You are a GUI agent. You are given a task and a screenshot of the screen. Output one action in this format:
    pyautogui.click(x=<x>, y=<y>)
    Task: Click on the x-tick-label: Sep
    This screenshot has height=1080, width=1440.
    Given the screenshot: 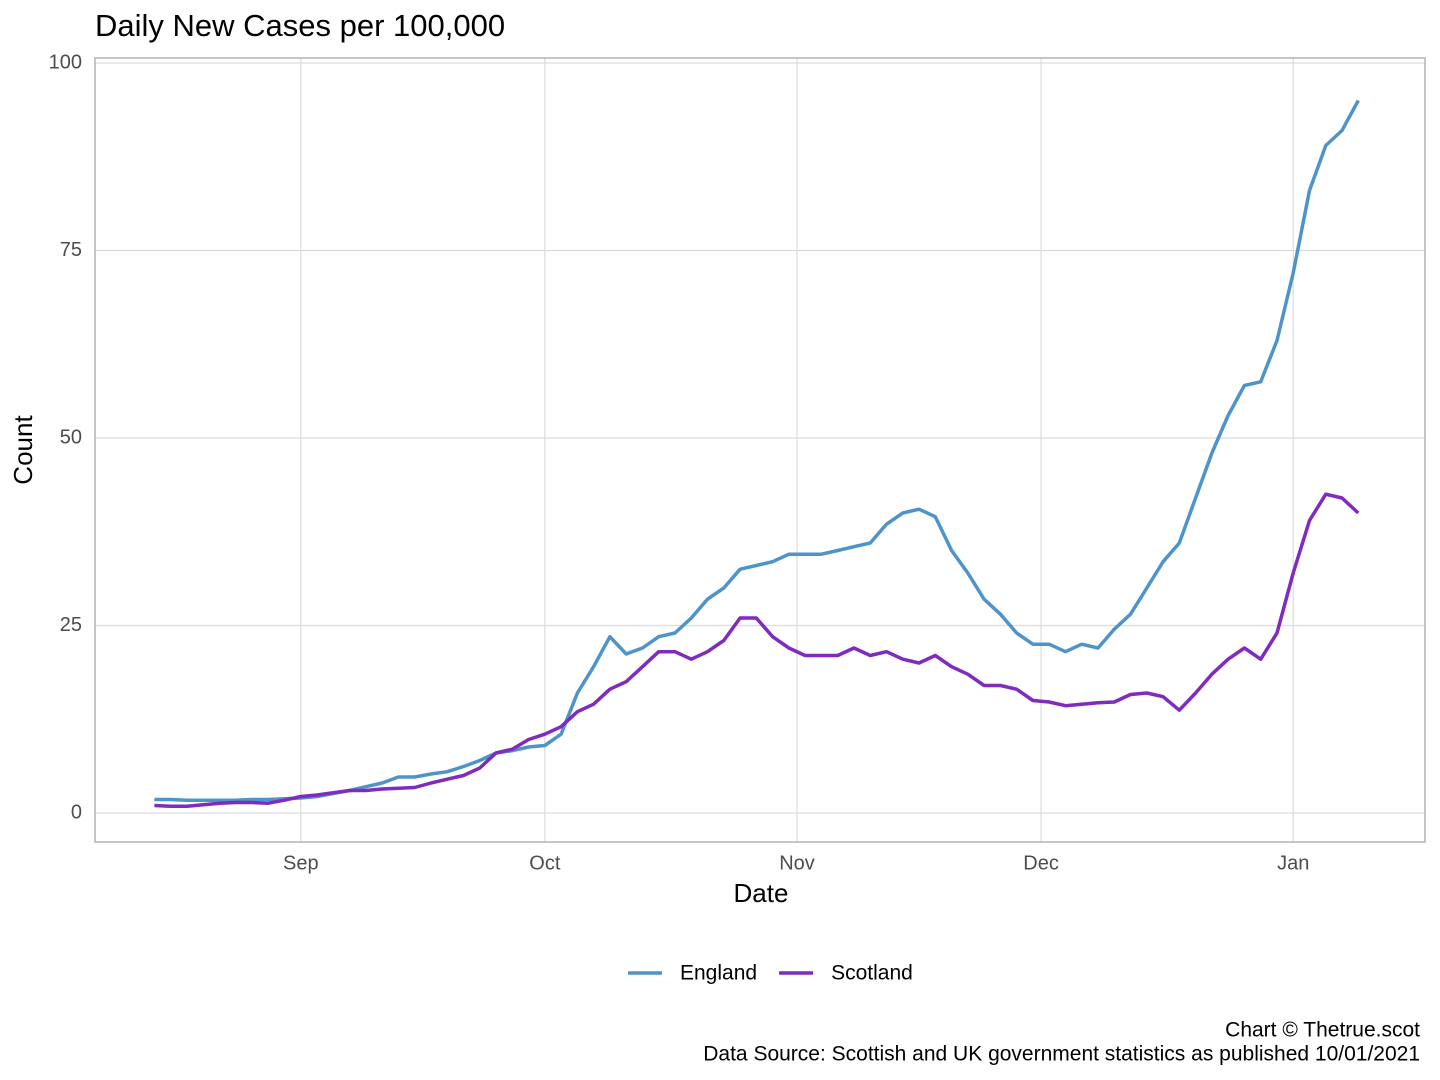 What is the action you would take?
    pyautogui.click(x=301, y=863)
    